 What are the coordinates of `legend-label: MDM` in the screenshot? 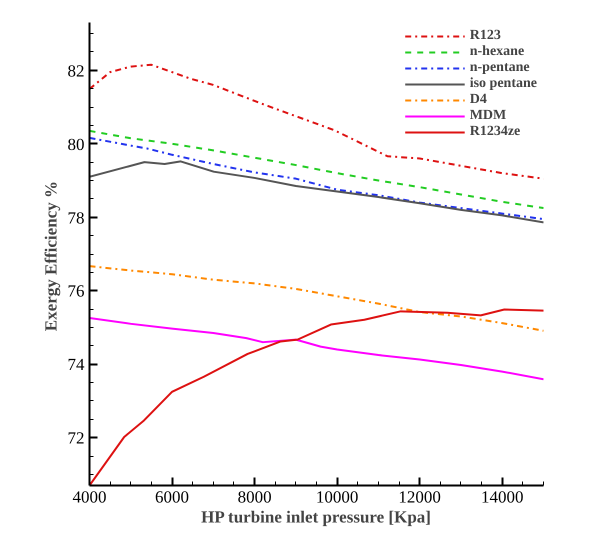 It's located at (488, 116).